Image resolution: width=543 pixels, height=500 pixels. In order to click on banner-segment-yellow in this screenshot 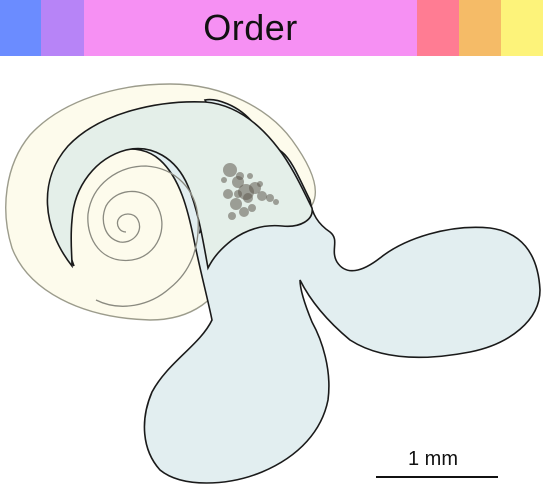, I will do `click(522, 28)`.